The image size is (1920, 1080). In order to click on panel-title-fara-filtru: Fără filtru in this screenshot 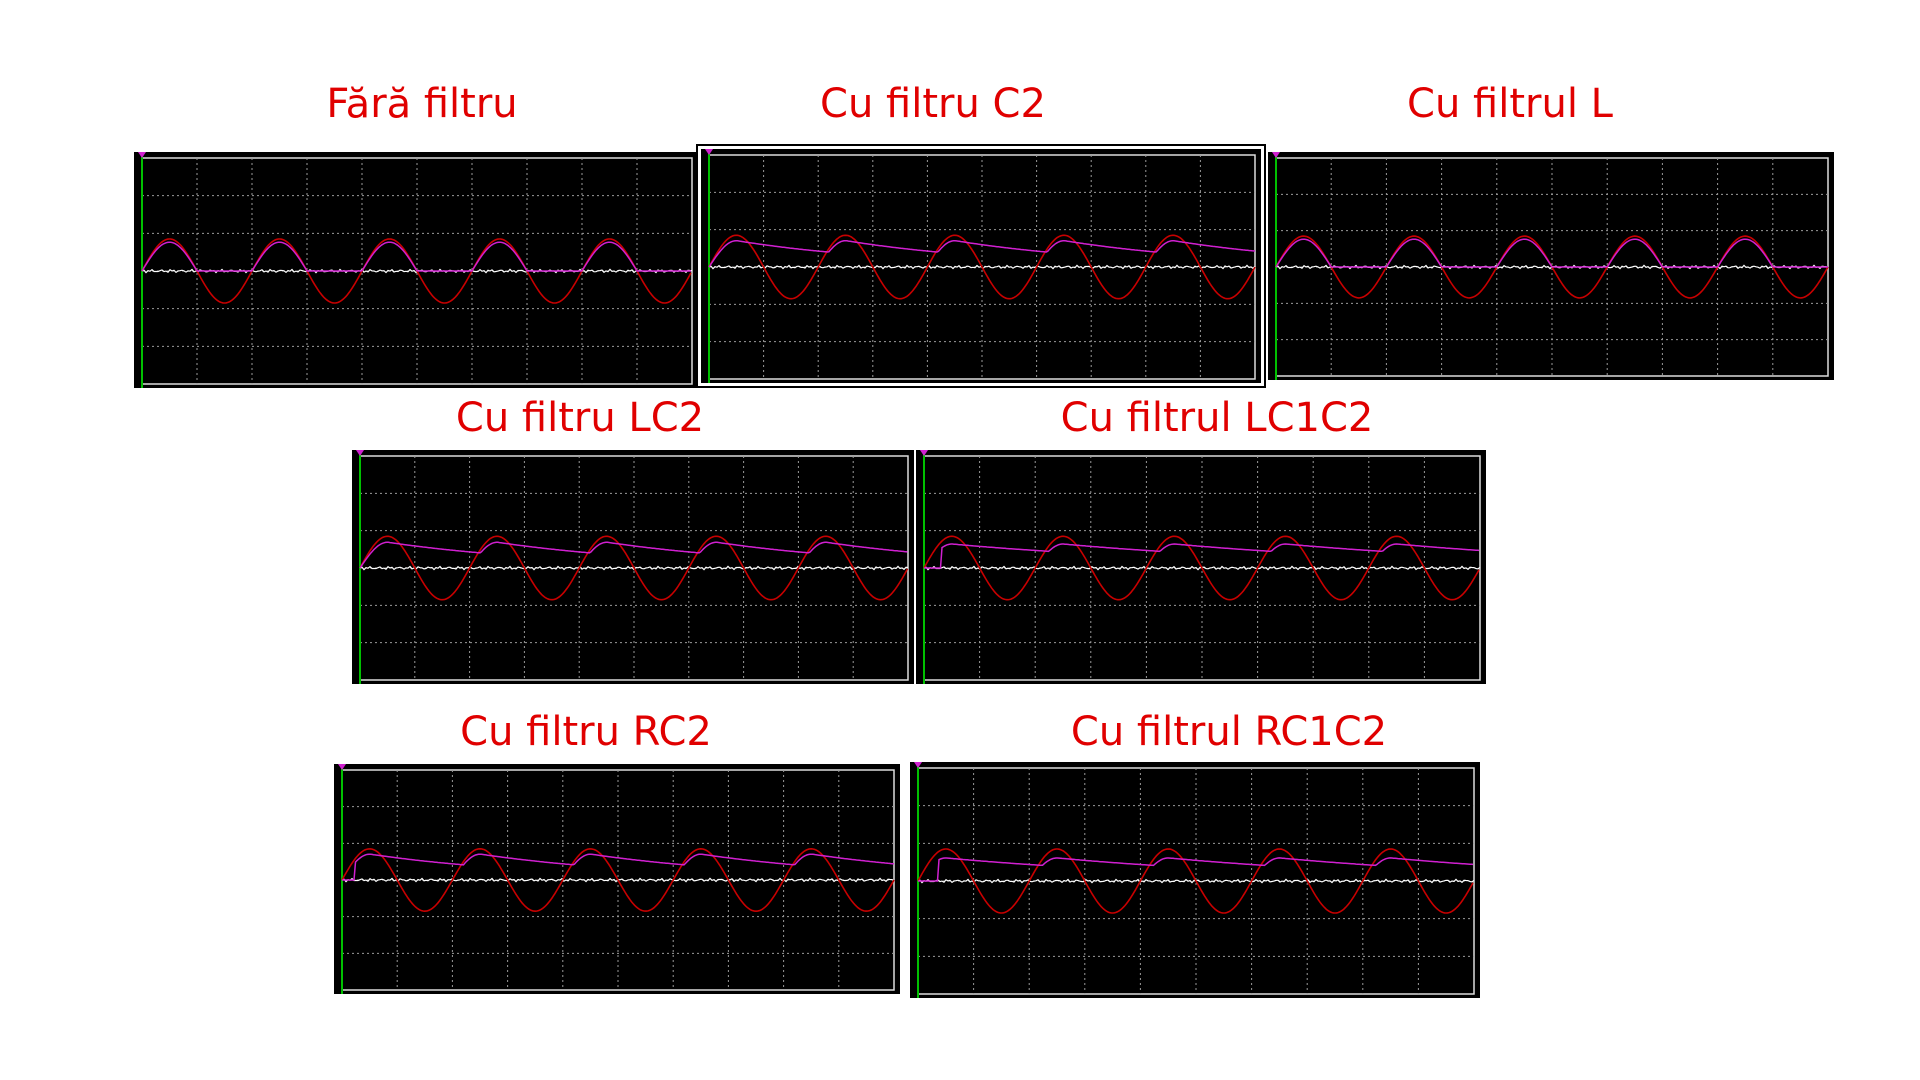, I will do `click(422, 104)`.